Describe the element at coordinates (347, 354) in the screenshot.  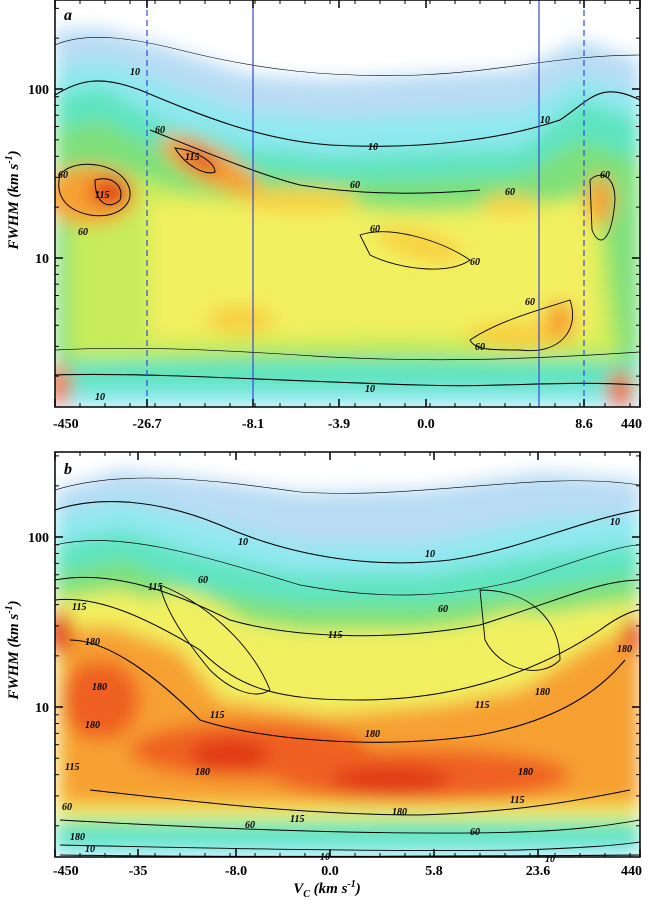
I see `contour-a-bottom2` at that location.